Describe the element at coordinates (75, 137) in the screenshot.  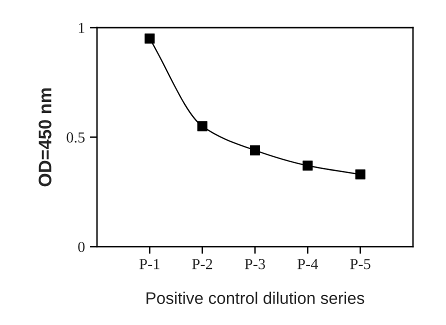
I see `y-tick-label: 0.5` at that location.